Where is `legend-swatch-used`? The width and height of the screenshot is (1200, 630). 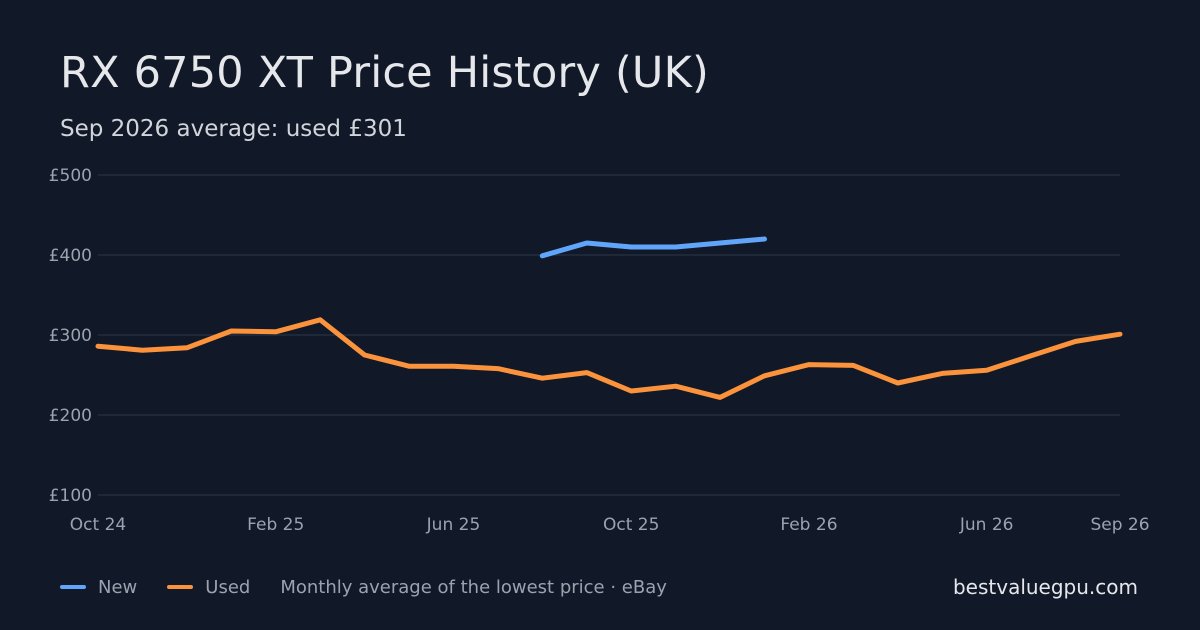 legend-swatch-used is located at coordinates (180, 587).